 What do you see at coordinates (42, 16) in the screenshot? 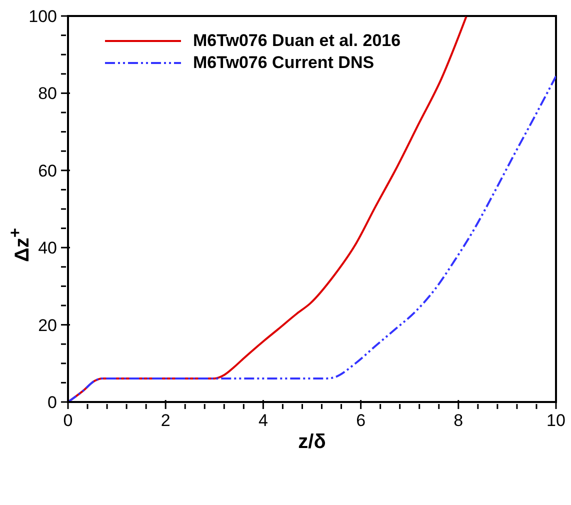
I see `y-tick-label: 100` at bounding box center [42, 16].